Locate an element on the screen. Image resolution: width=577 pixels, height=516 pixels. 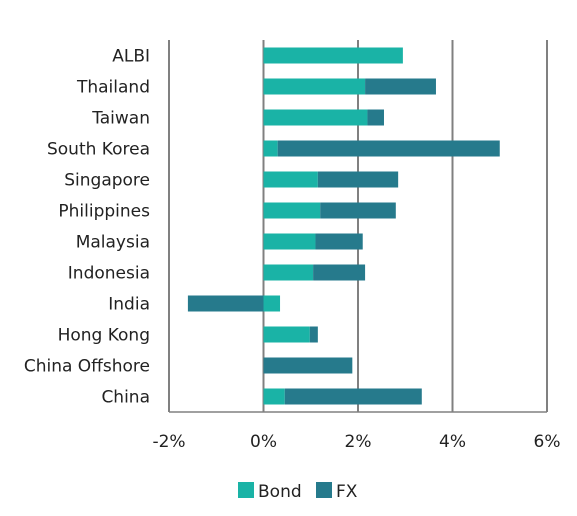
bar-bond-singapore is located at coordinates (290, 179).